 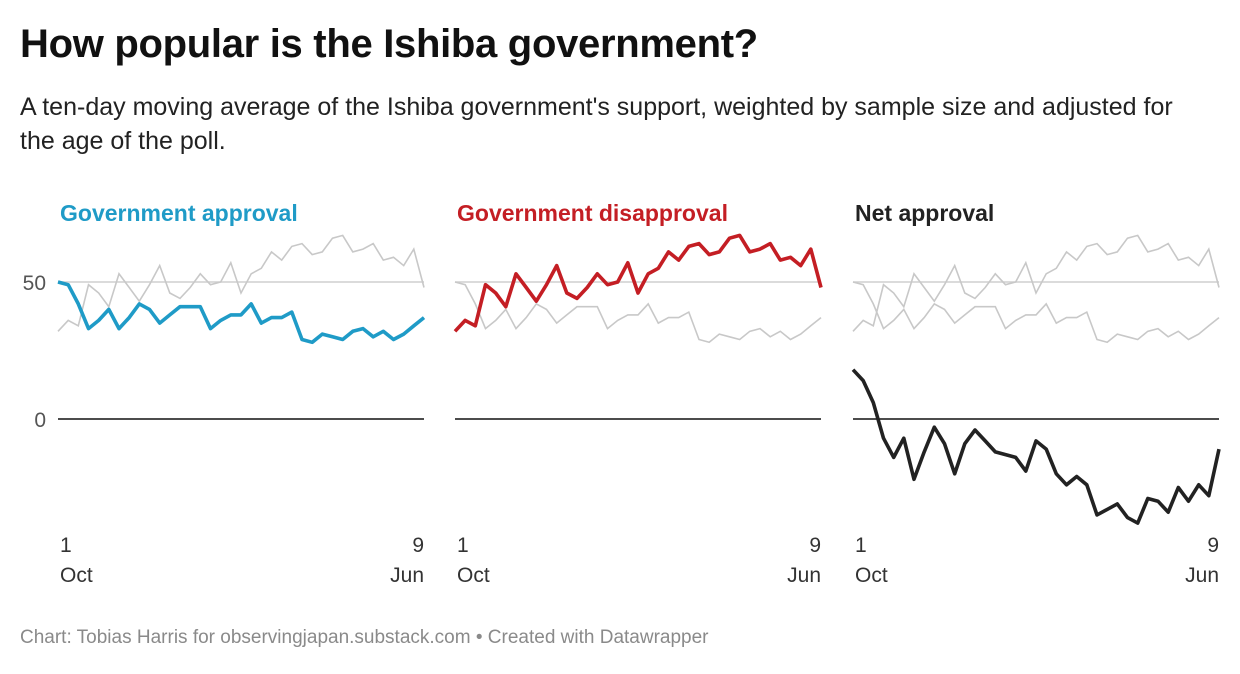 I want to click on panel-title-net: Net approval, so click(x=924, y=213).